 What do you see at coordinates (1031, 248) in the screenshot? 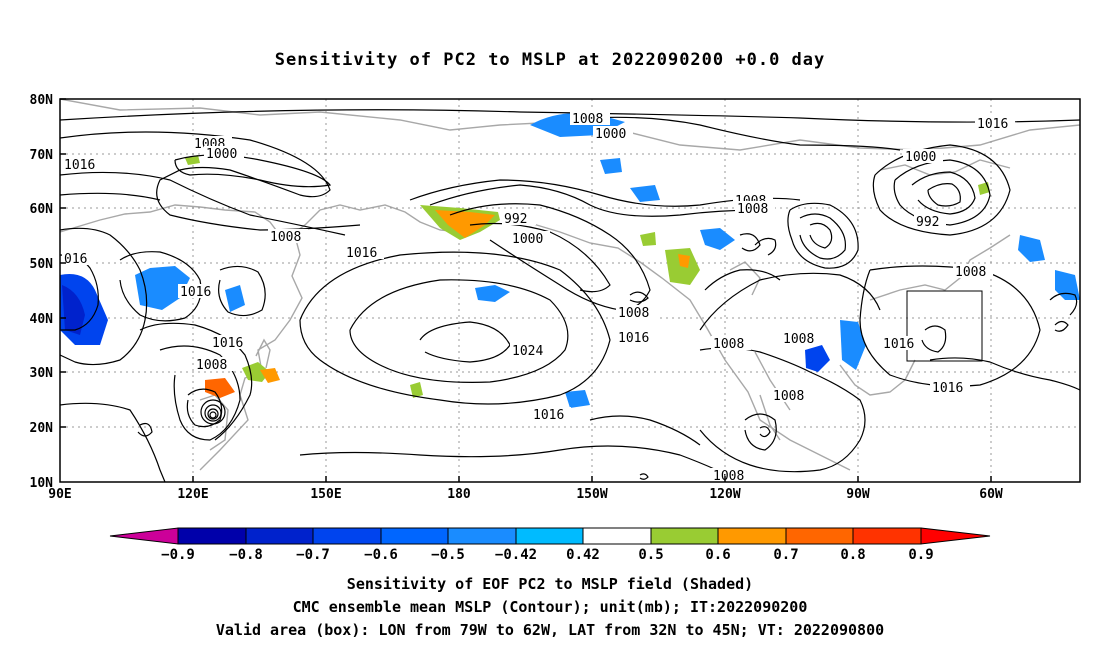
I see `shade-blob-atlantic` at bounding box center [1031, 248].